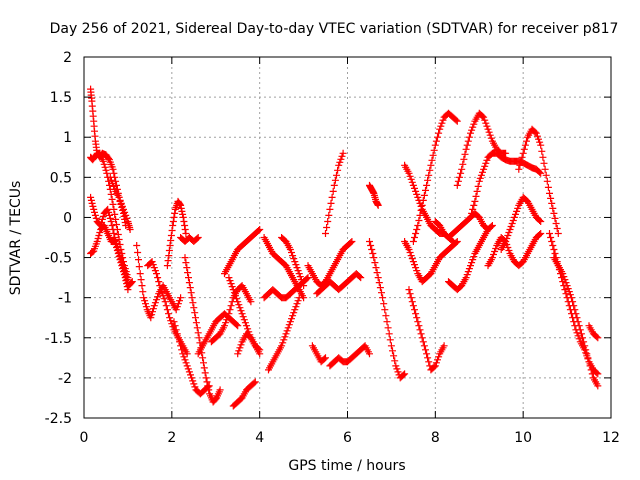  I want to click on series-s16, so click(242, 252).